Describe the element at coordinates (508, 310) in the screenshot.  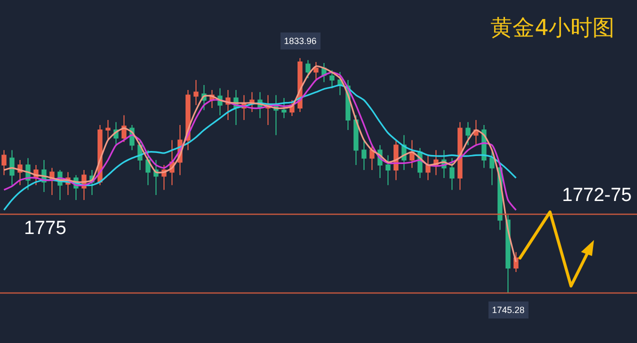
I see `annotation: 1745.28` at that location.